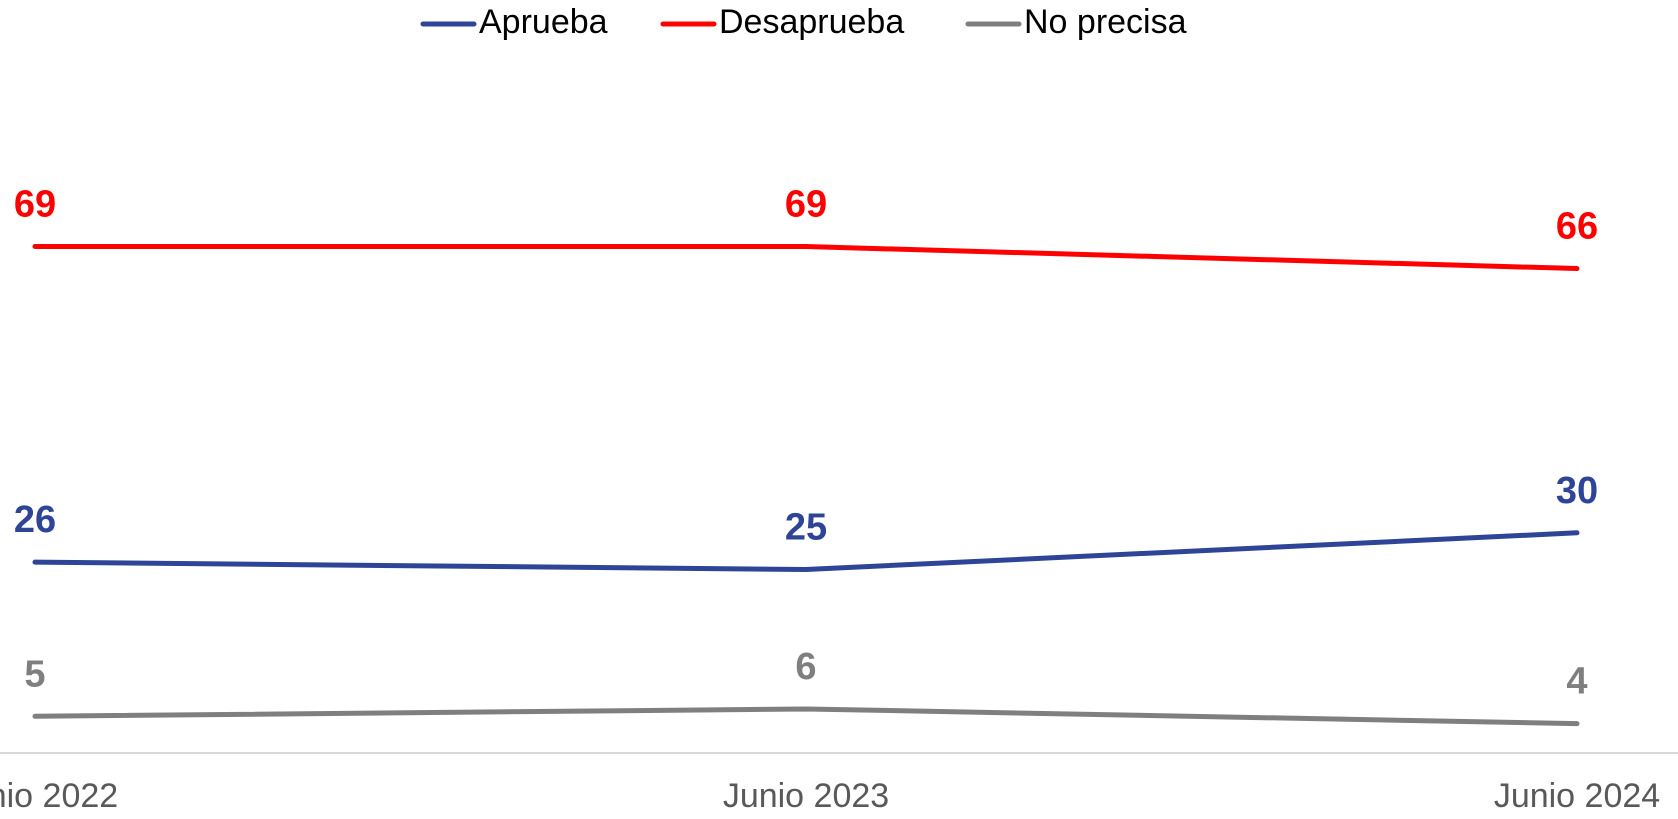 This screenshot has width=1678, height=819. What do you see at coordinates (1105, 22) in the screenshot?
I see `legend-label: No precisa` at bounding box center [1105, 22].